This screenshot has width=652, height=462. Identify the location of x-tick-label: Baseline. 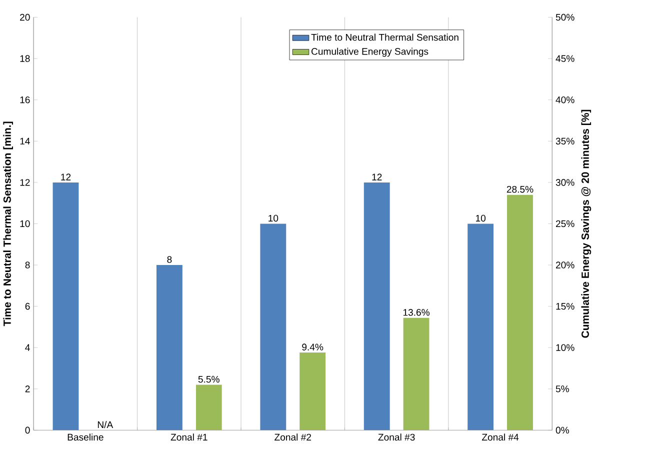
(86, 437).